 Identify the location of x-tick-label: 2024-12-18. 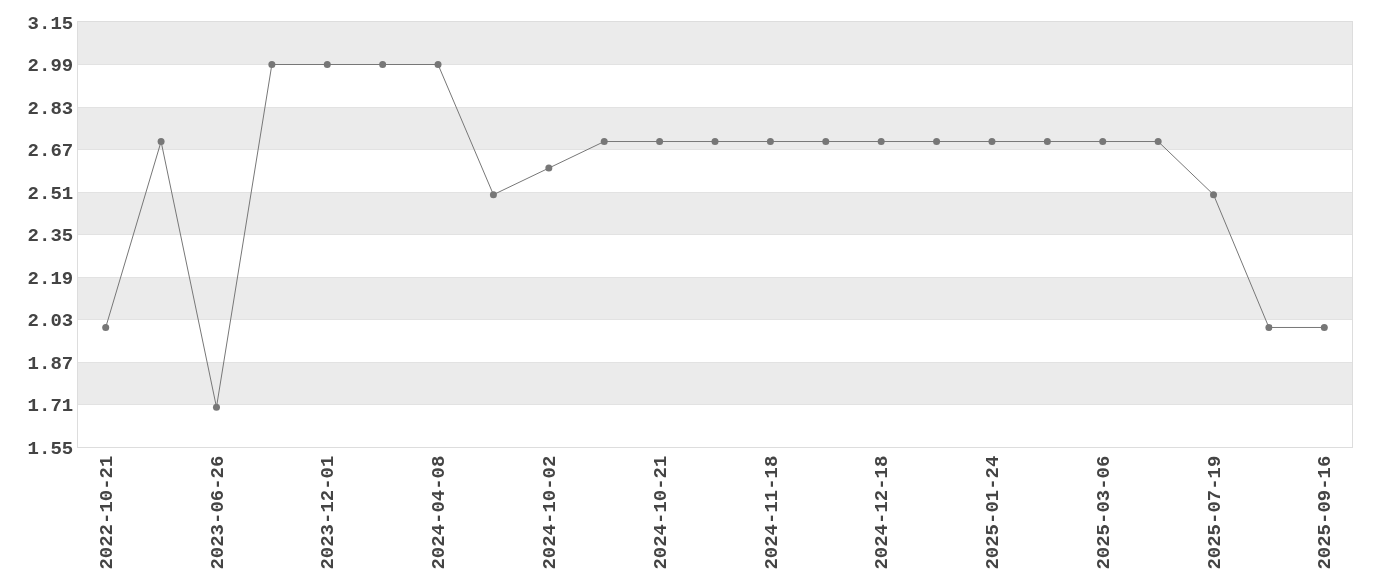
(882, 512).